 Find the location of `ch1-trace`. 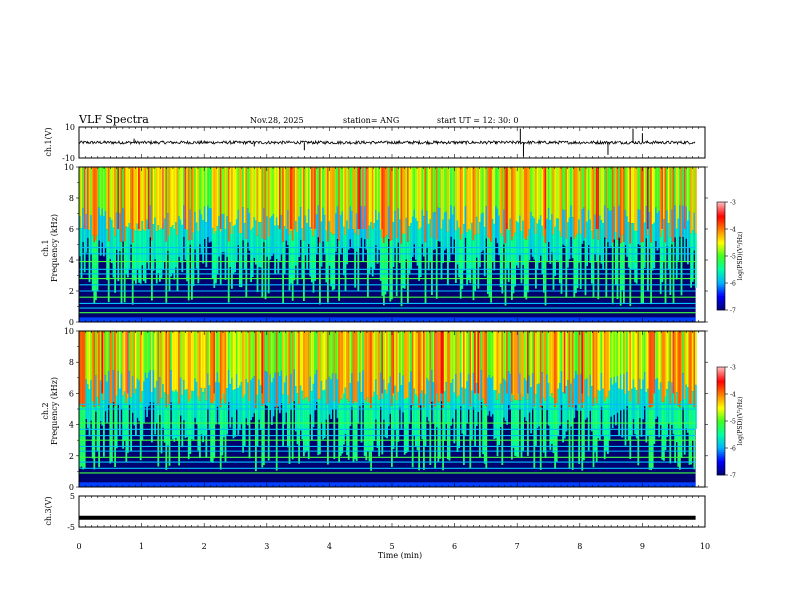

ch1-trace is located at coordinates (387, 142).